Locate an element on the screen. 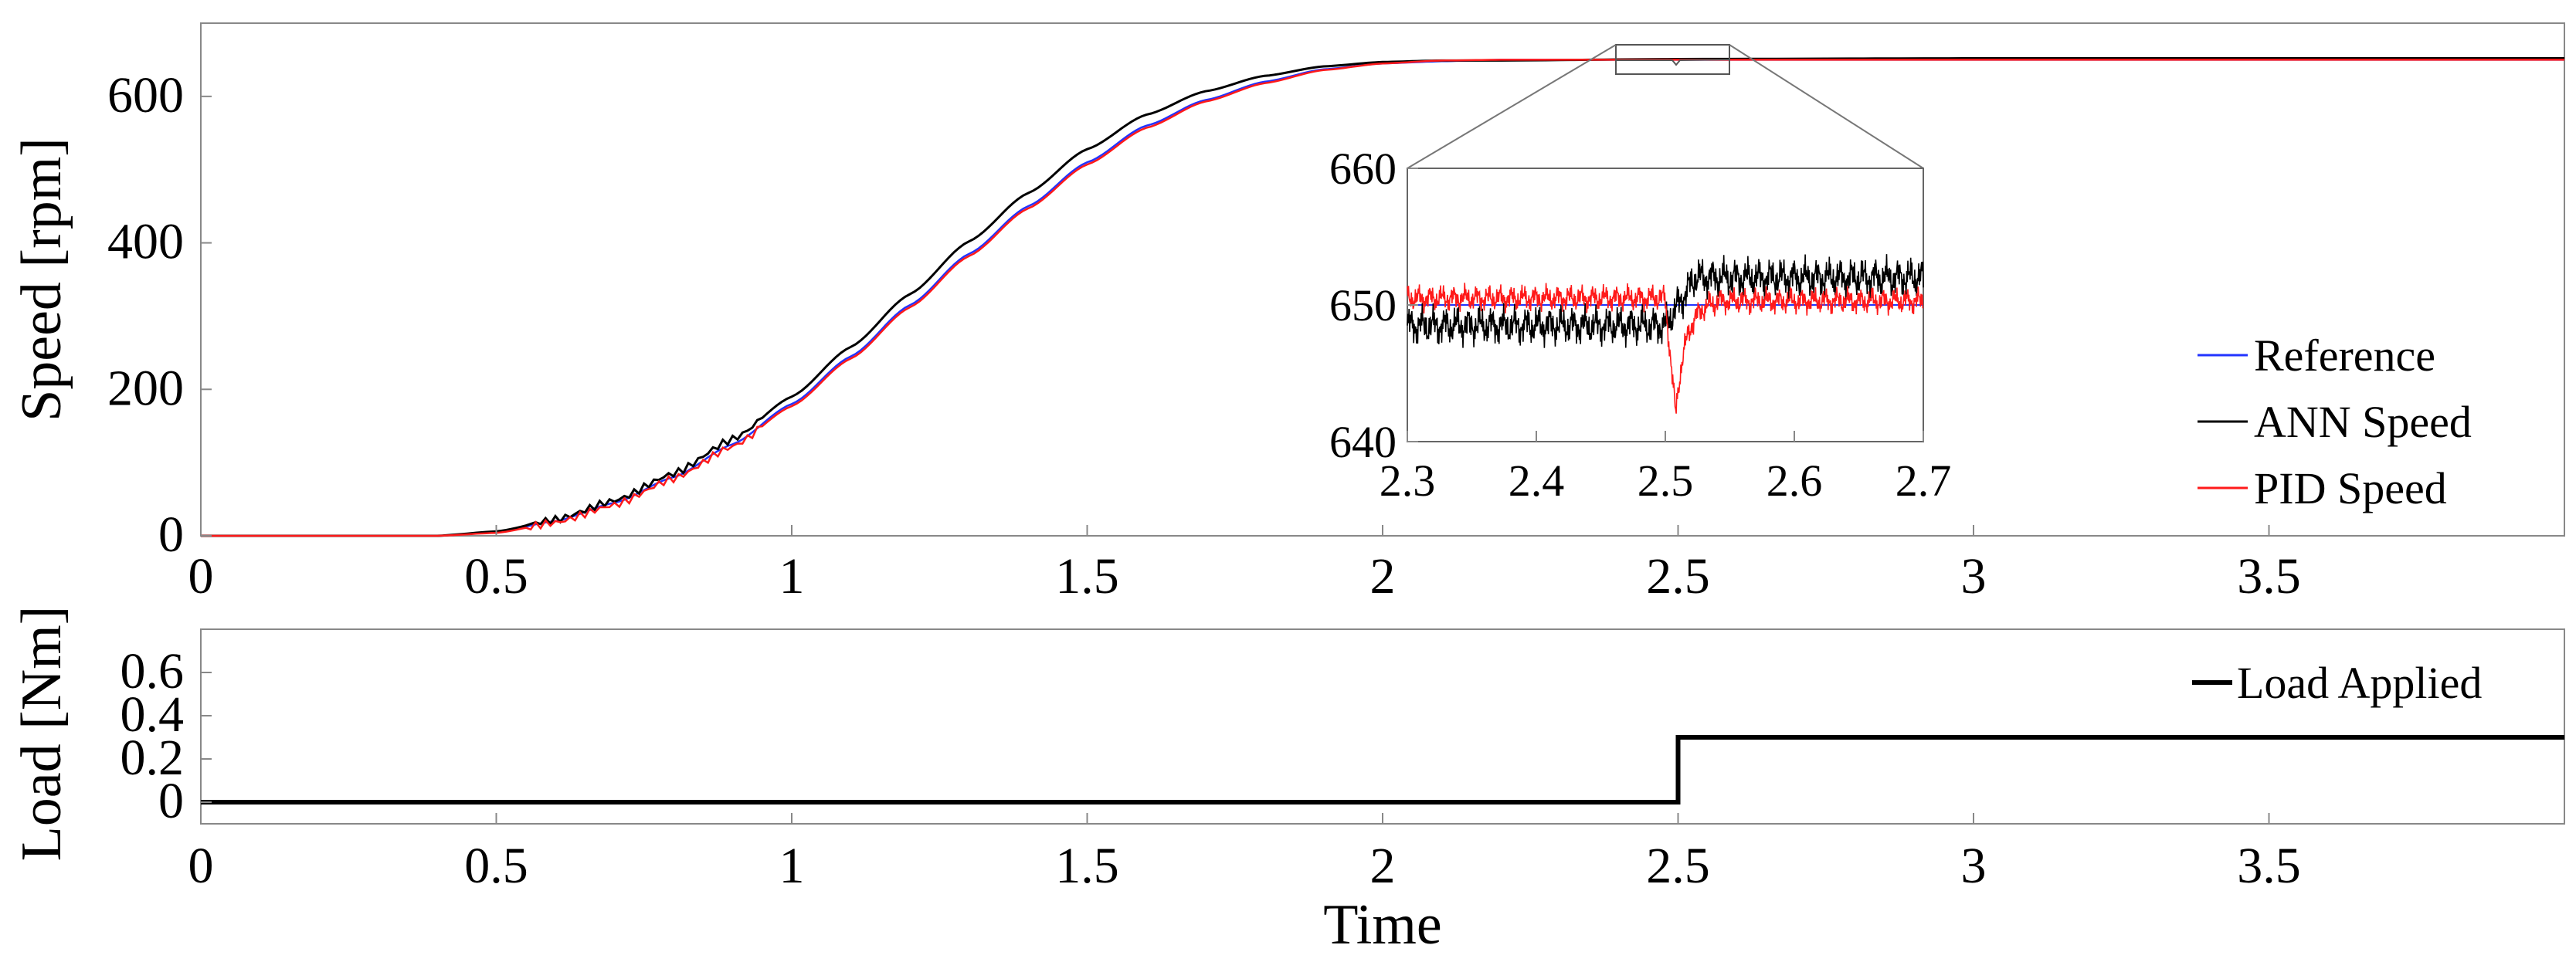  load-xtick-label: 1 is located at coordinates (792, 866).